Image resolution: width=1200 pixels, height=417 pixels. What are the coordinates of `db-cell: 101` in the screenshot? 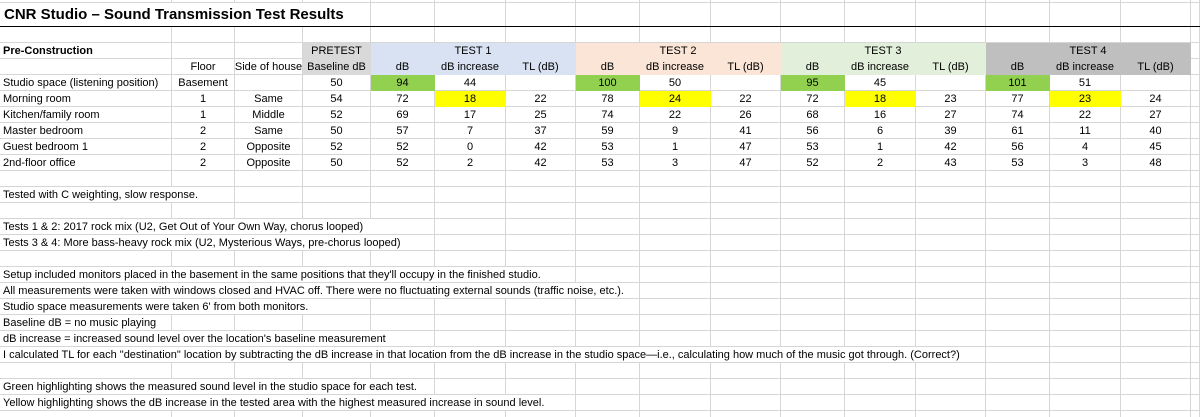 It's located at (1018, 83).